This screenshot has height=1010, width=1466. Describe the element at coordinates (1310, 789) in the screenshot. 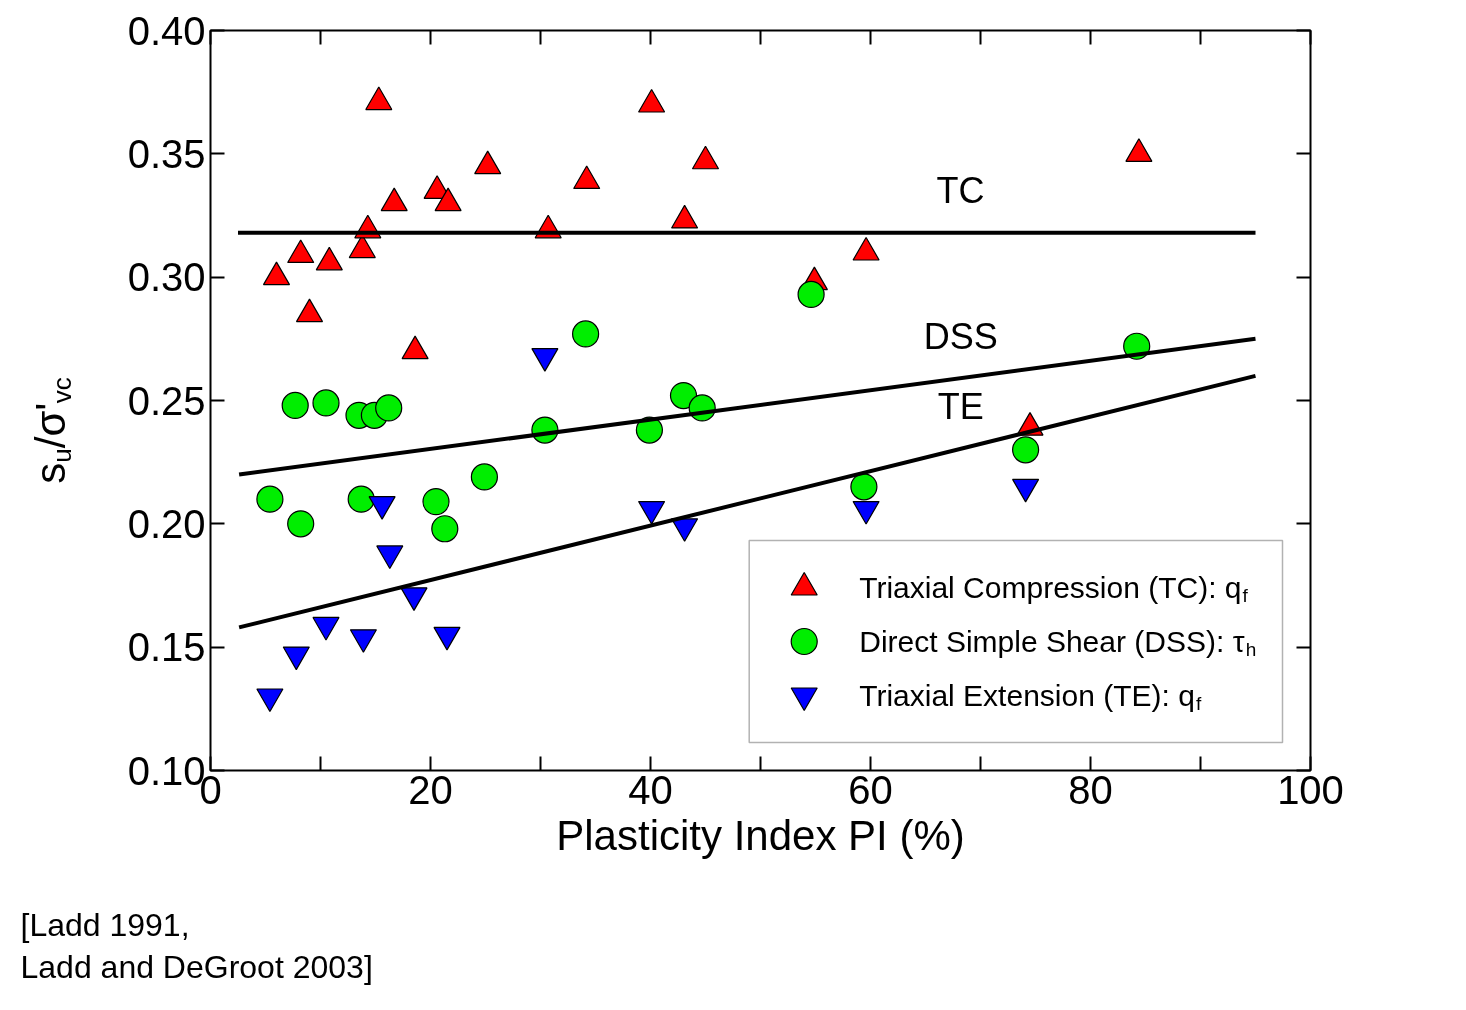

I see `x-tick-label: 100` at that location.